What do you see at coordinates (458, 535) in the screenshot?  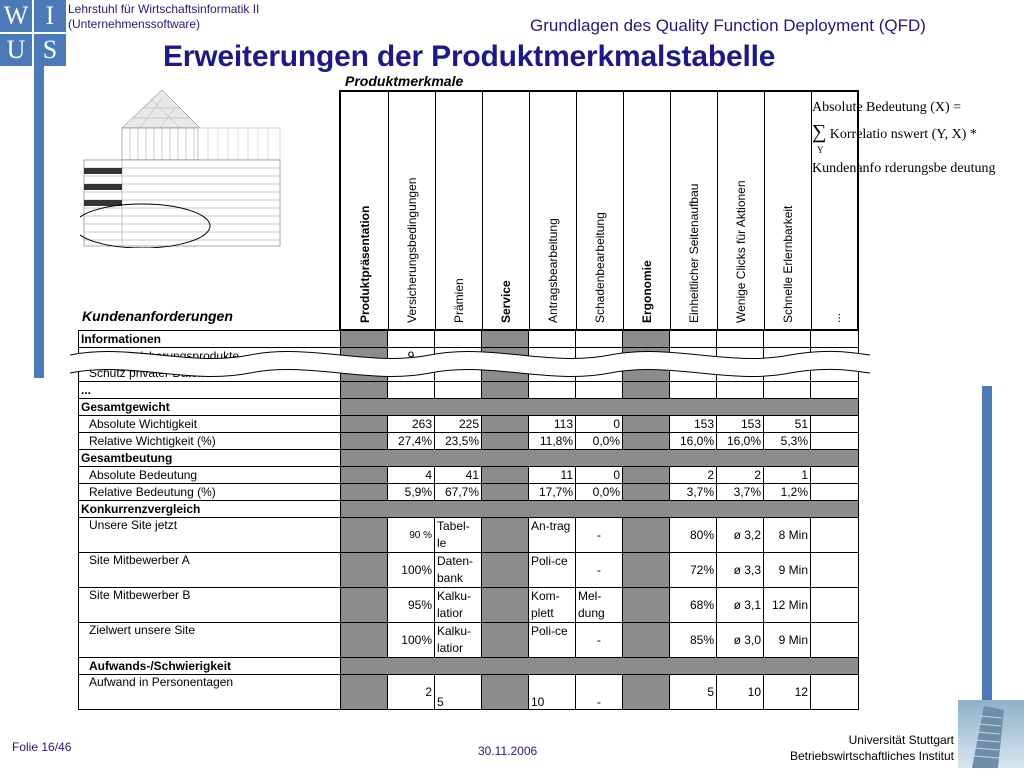 I see `table-cell: Tabel-le` at bounding box center [458, 535].